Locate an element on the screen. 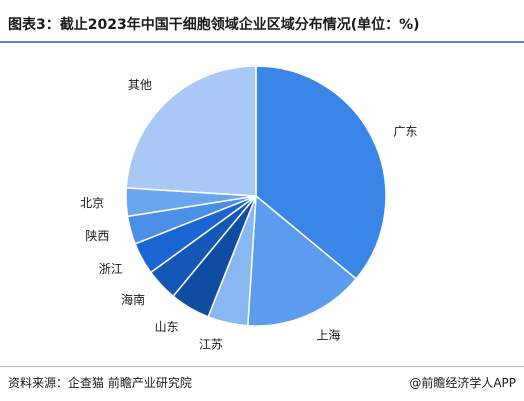 The width and height of the screenshot is (524, 401). slice-label: 海南 is located at coordinates (133, 299).